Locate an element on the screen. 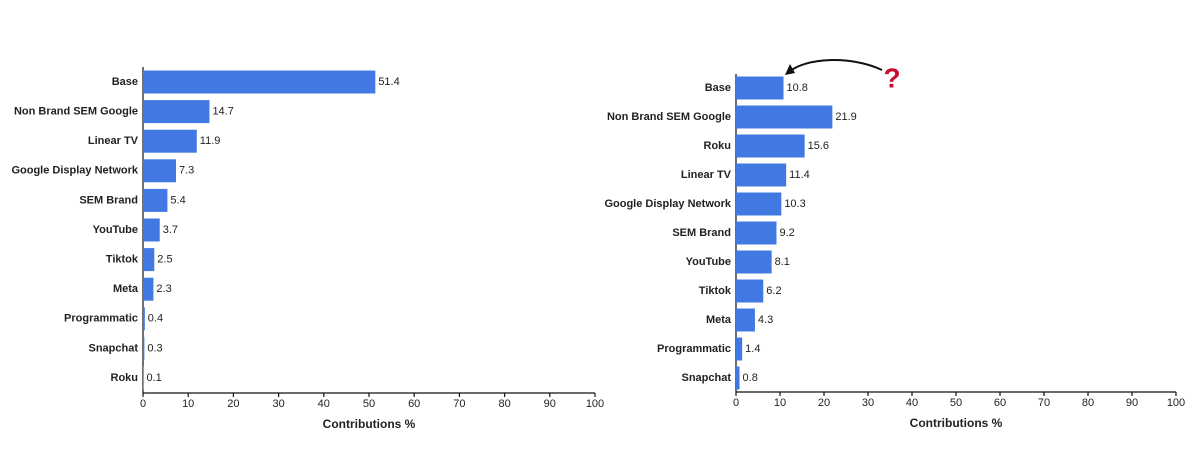 The image size is (1201, 451). value-label: 2.3 is located at coordinates (163, 289).